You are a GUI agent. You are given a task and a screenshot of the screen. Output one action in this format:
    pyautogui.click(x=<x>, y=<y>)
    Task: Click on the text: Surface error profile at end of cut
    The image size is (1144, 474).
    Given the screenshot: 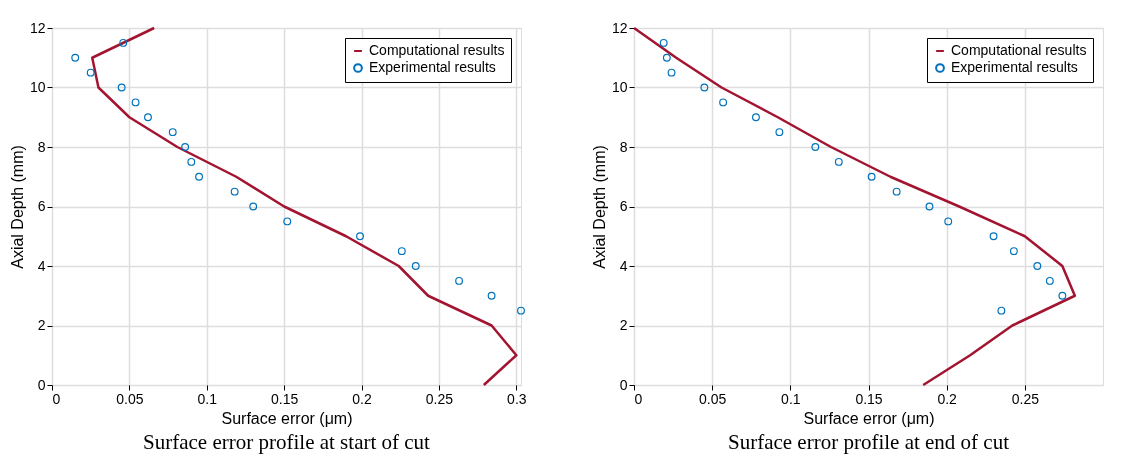 What is the action you would take?
    pyautogui.click(x=868, y=442)
    